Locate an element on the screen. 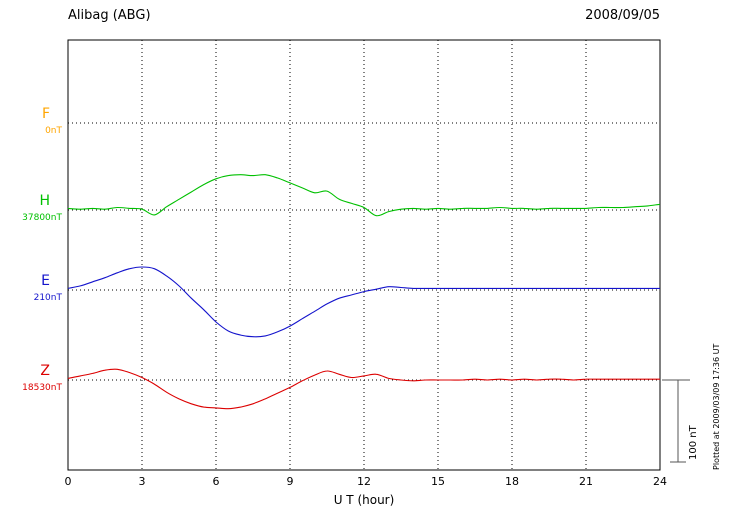  x-tick-label-9: 9 is located at coordinates (290, 481).